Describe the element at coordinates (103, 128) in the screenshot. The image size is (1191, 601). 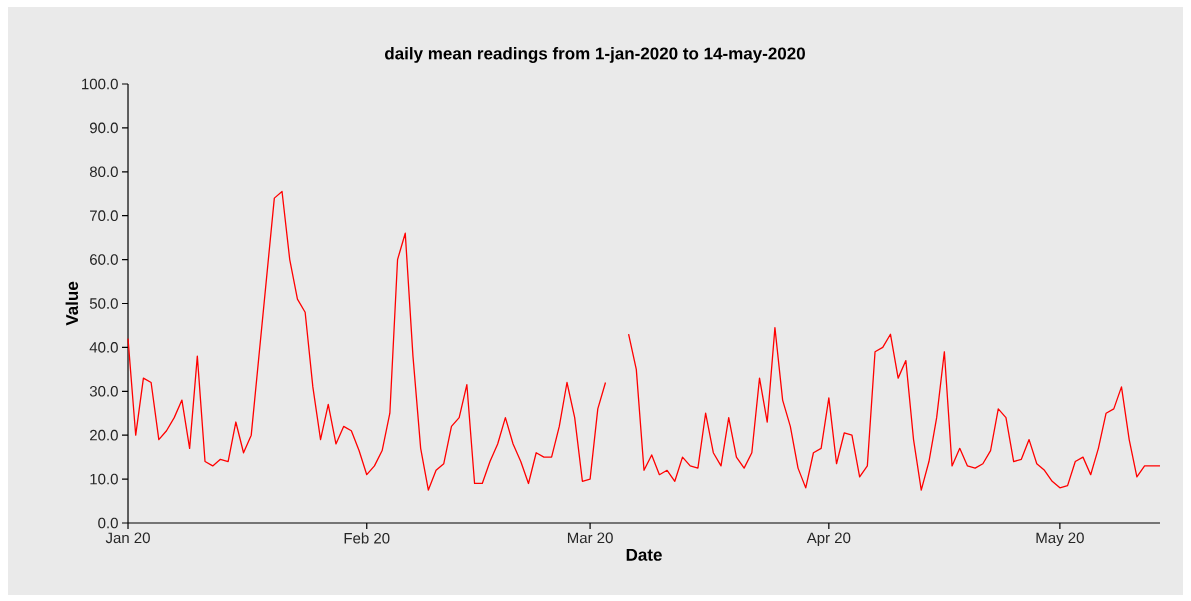
I see `y-tick-label: 90.0` at that location.